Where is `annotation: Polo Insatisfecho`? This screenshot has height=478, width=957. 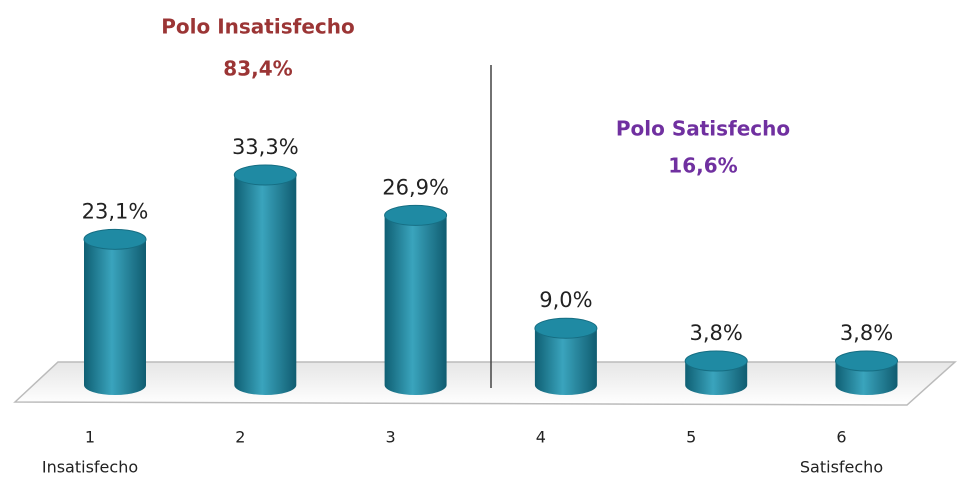
annotation: Polo Insatisfecho is located at coordinates (257, 27).